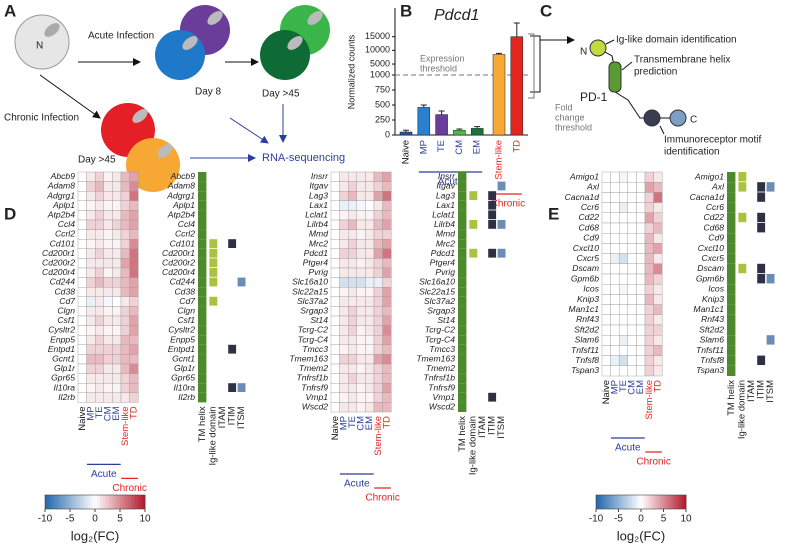 Image resolution: width=800 pixels, height=555 pixels. I want to click on gene-label: Il2rb, so click(66, 397).